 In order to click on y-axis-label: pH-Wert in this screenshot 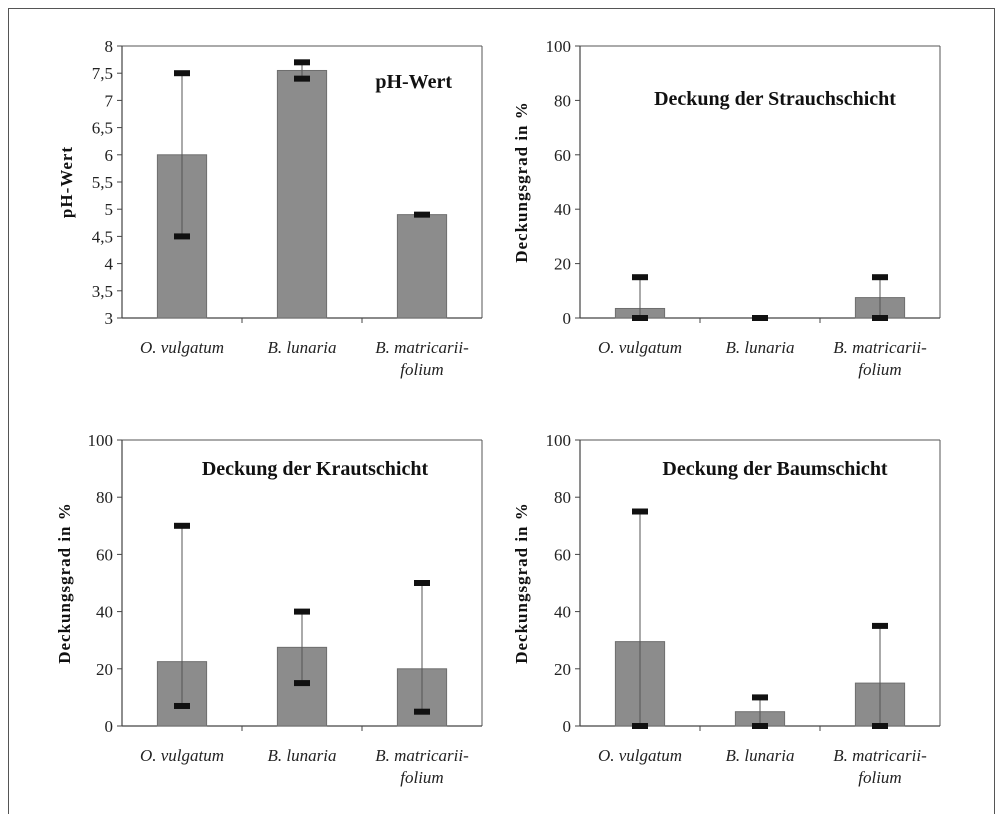, I will do `click(66, 182)`.